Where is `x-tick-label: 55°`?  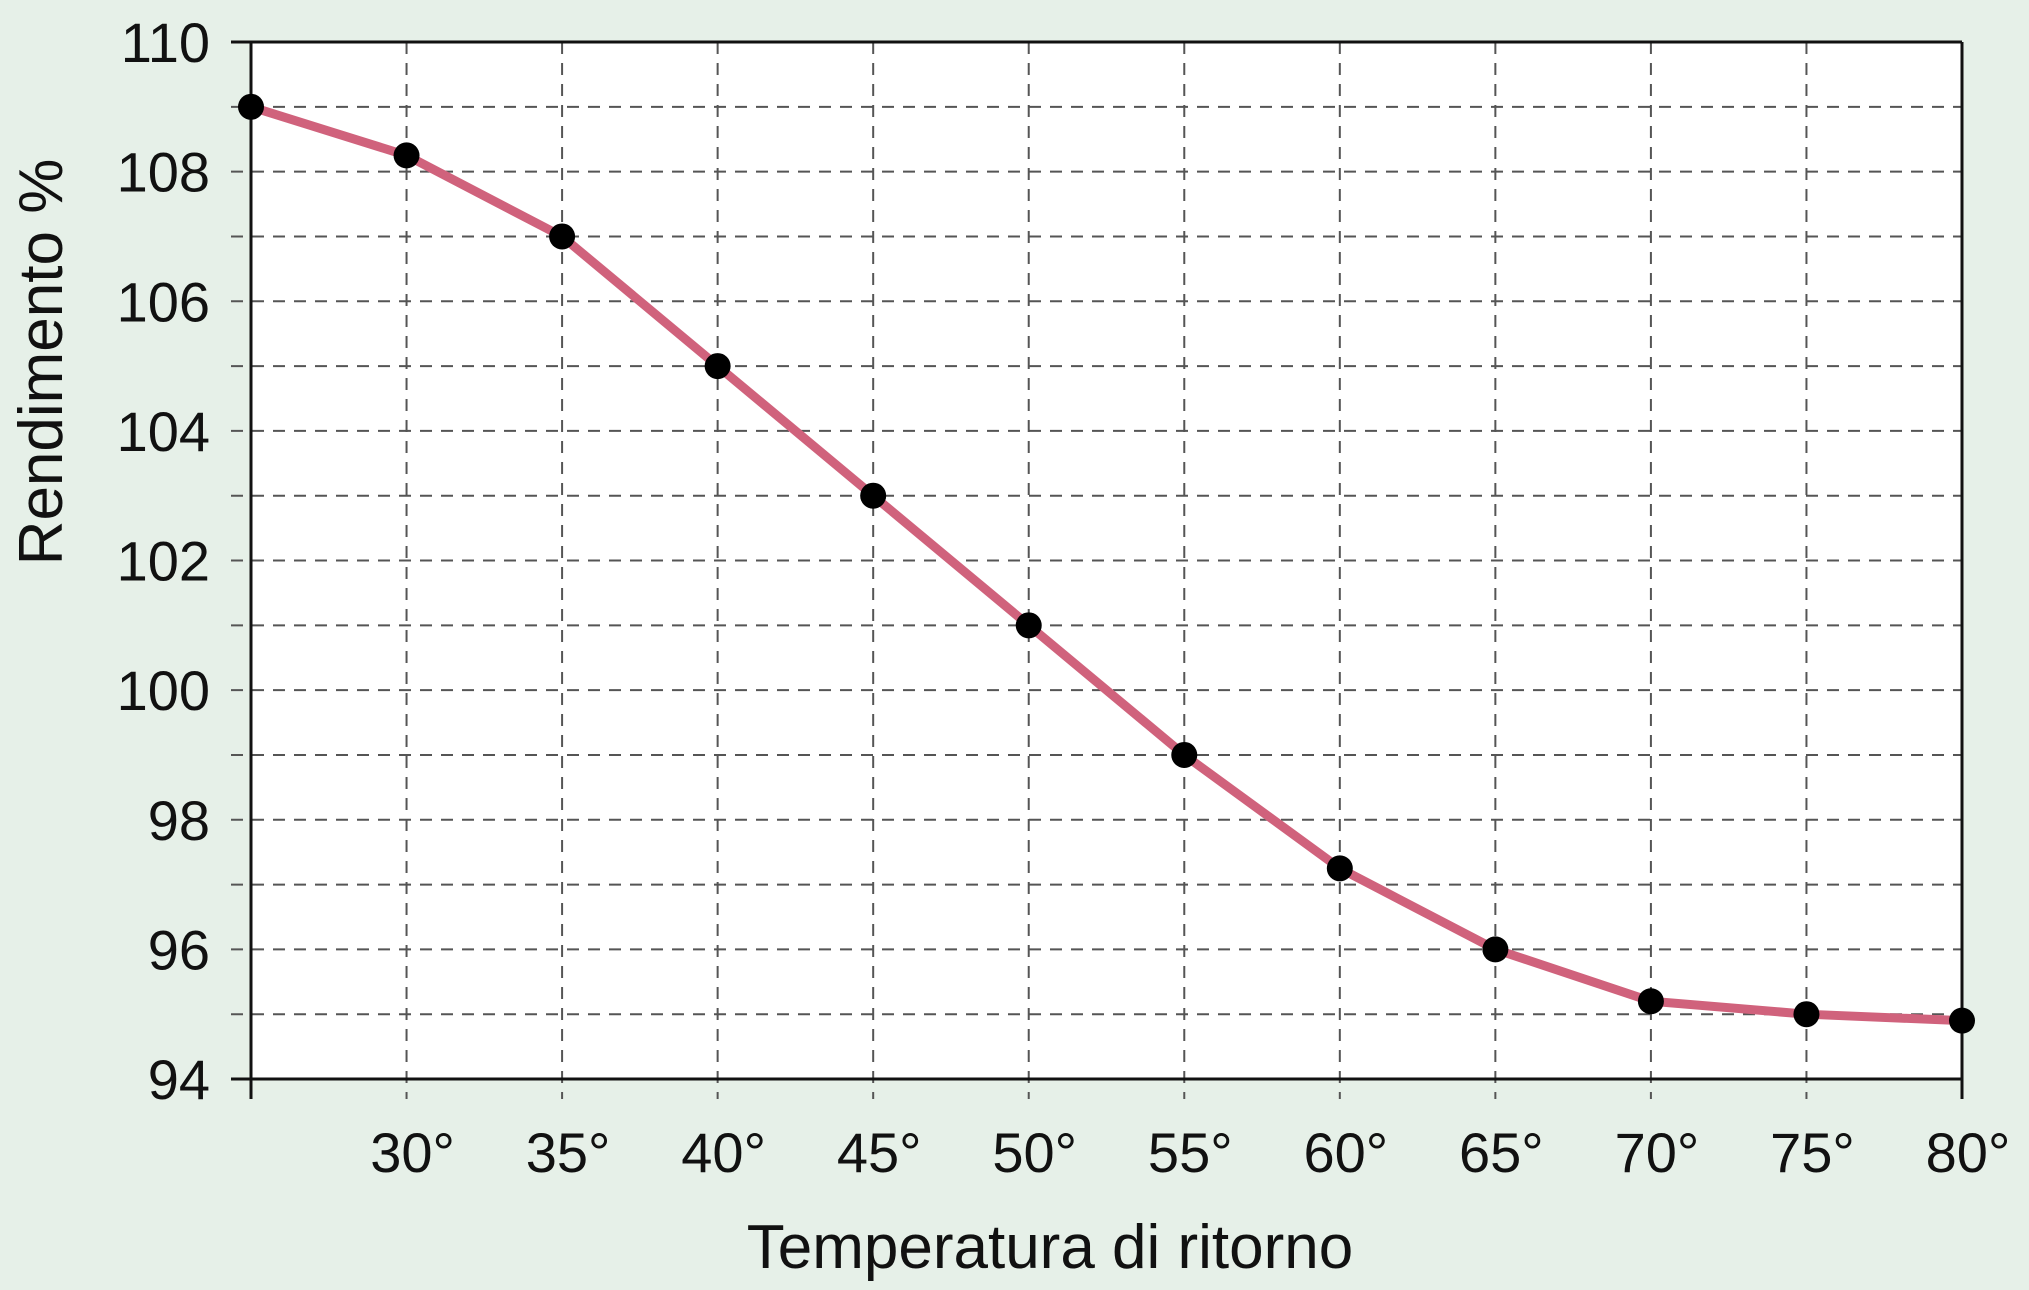
x-tick-label: 55° is located at coordinates (1190, 1152).